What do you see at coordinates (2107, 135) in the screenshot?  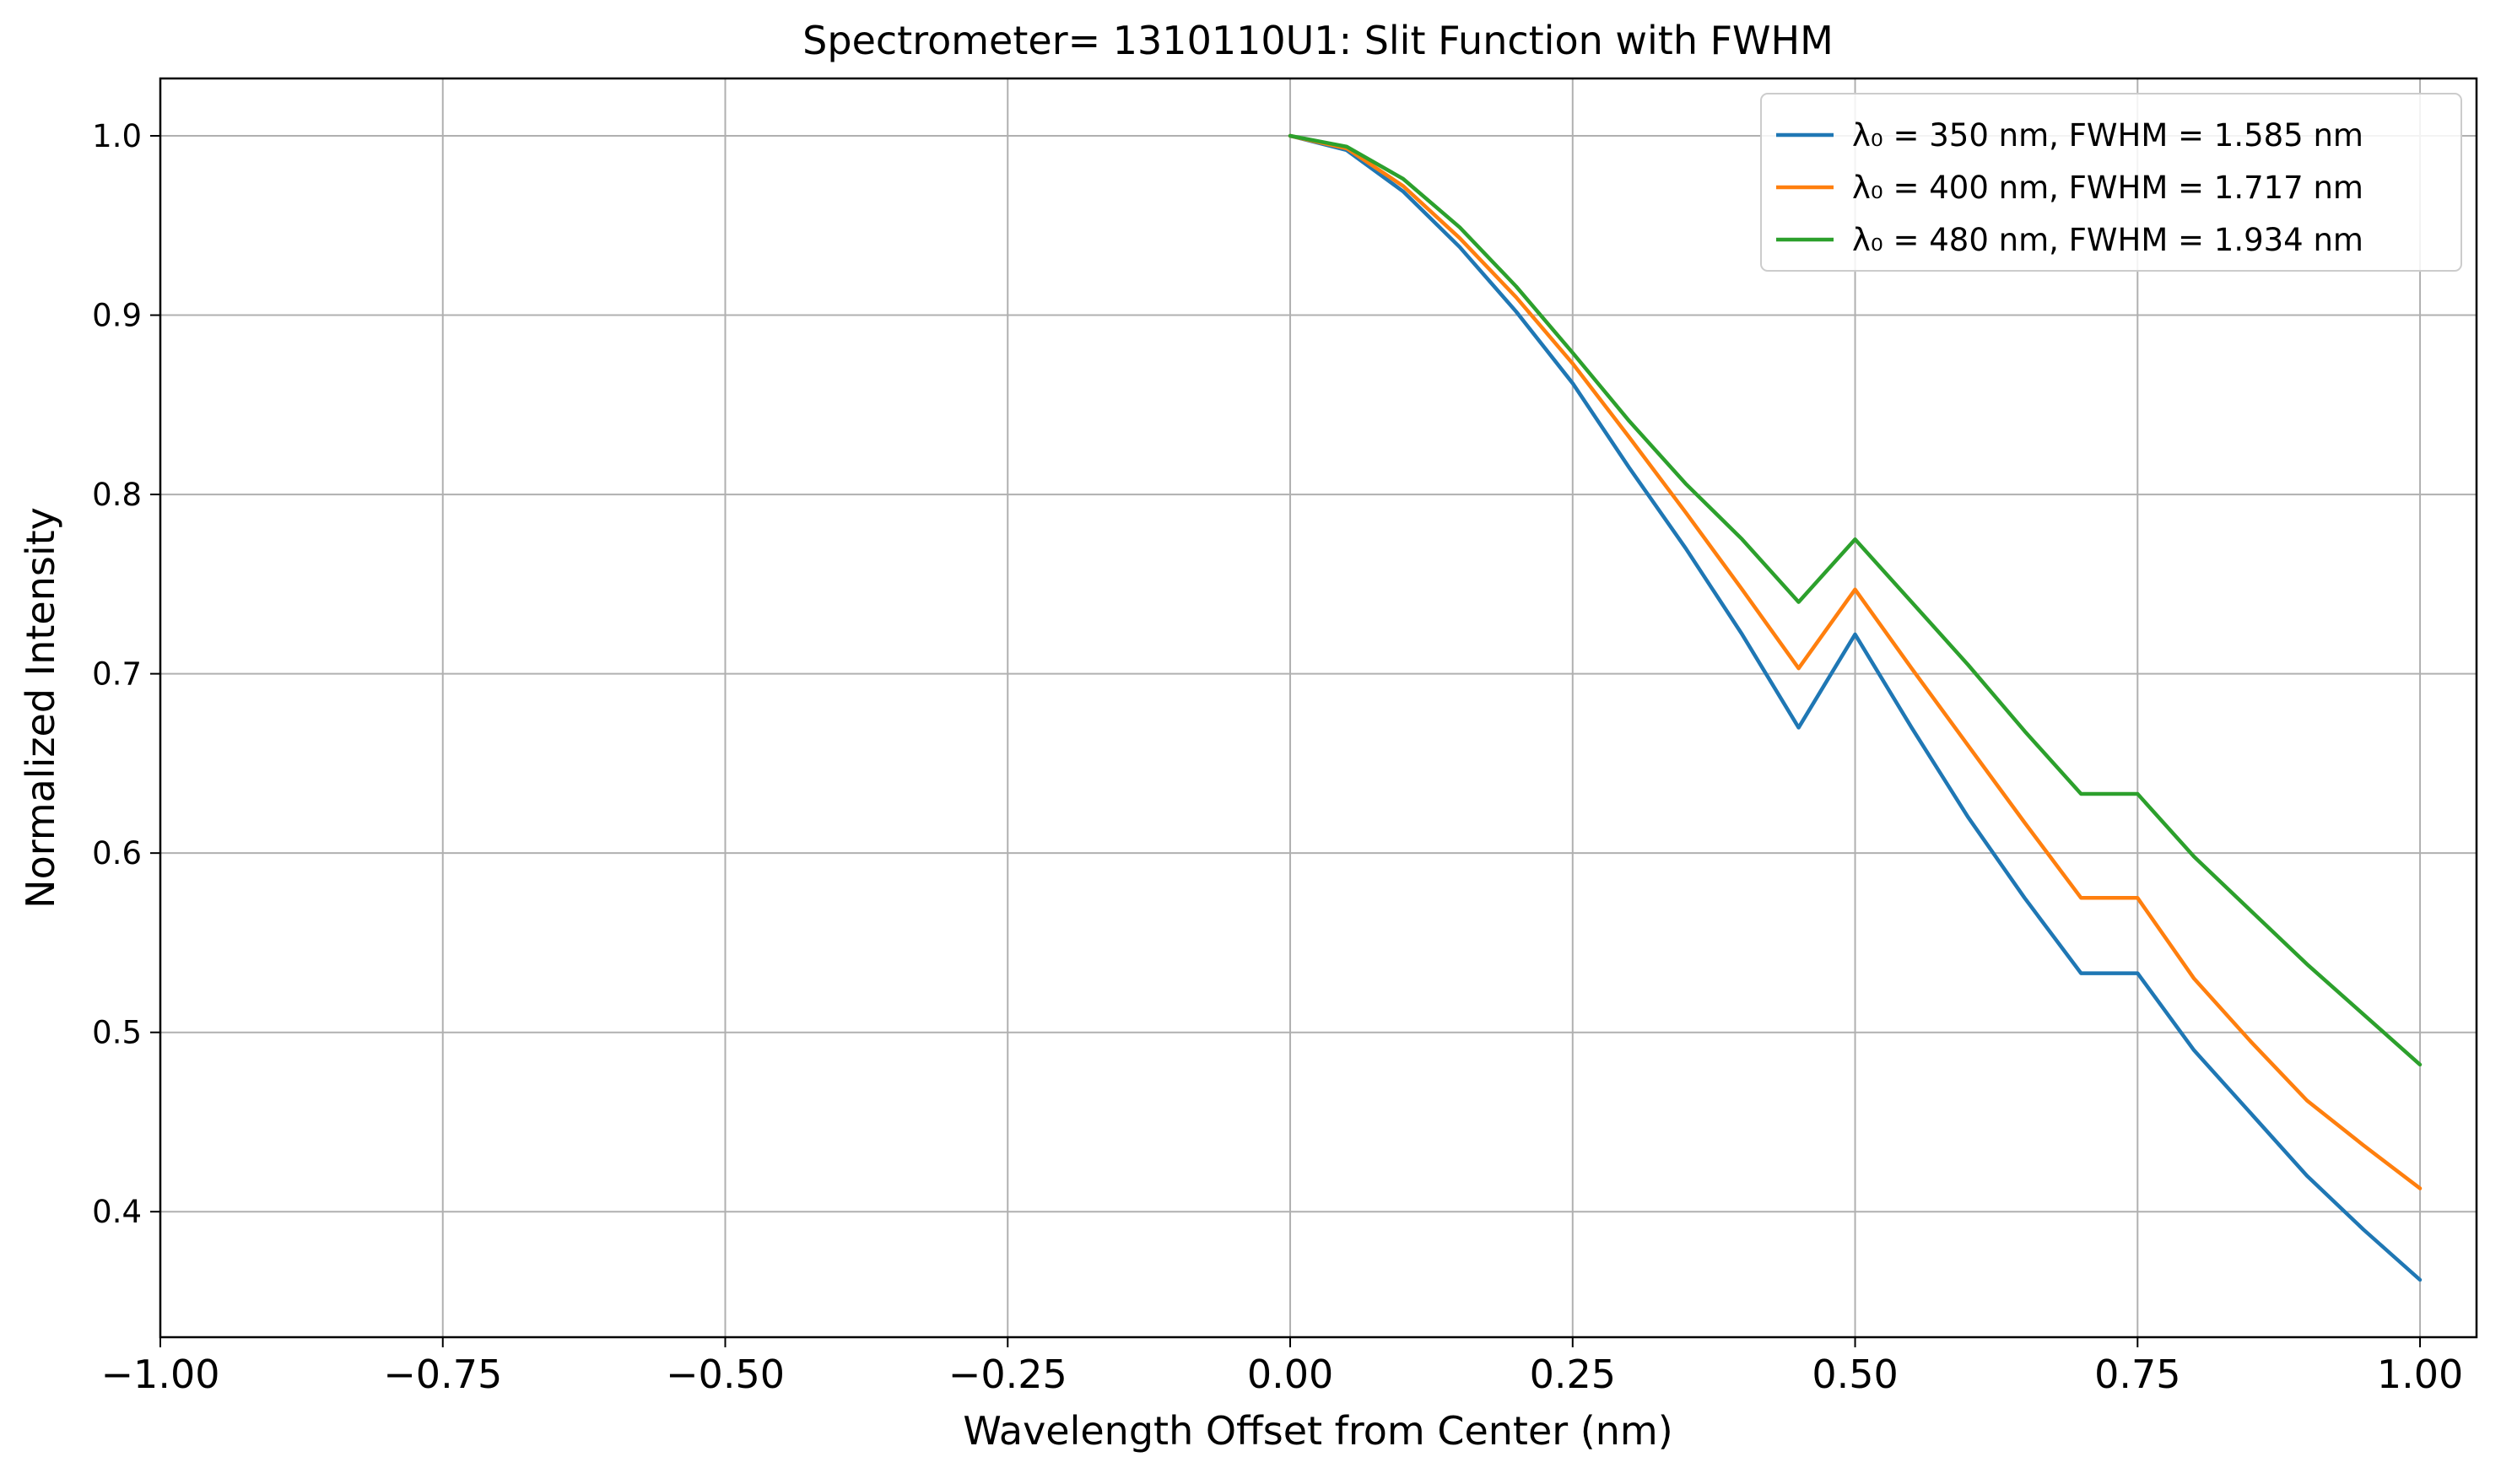 I see `legend-label-1: λ₀ = 350 nm, FWHM = 1.585 nm` at bounding box center [2107, 135].